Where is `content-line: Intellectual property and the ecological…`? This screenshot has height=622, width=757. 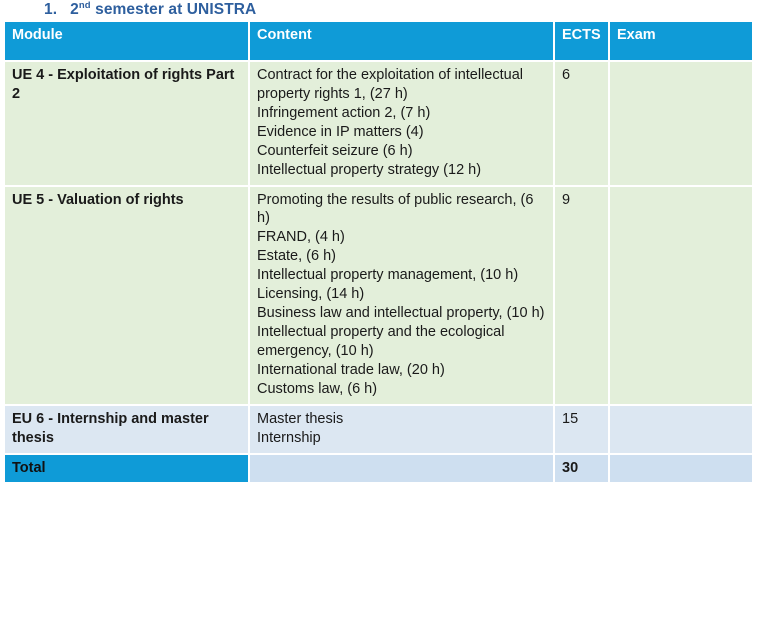
content-line: Intellectual property and the ecological… is located at coordinates (381, 341).